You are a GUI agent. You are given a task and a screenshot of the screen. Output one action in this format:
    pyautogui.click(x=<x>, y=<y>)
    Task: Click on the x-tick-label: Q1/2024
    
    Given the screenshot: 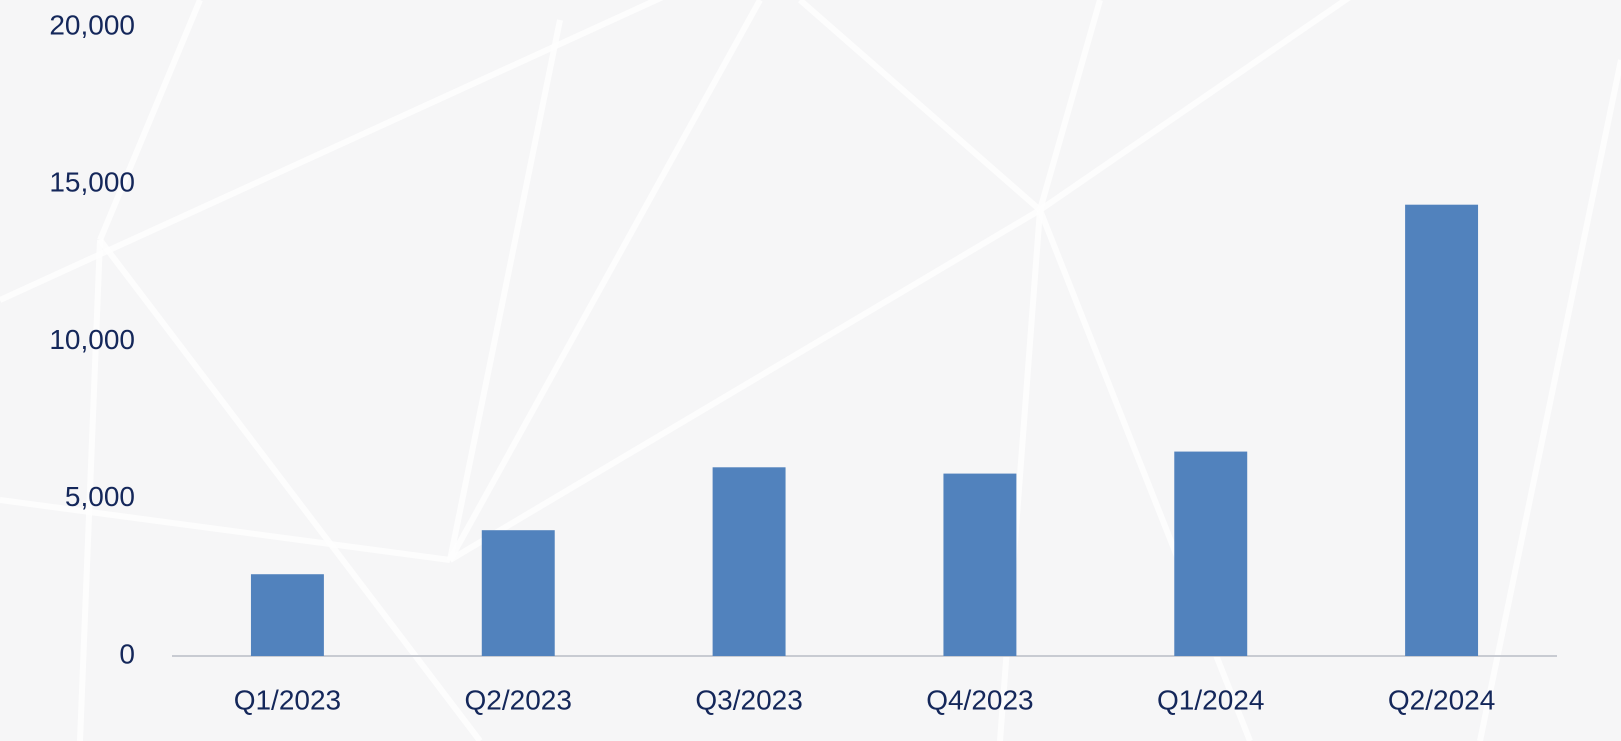 What is the action you would take?
    pyautogui.click(x=1210, y=699)
    